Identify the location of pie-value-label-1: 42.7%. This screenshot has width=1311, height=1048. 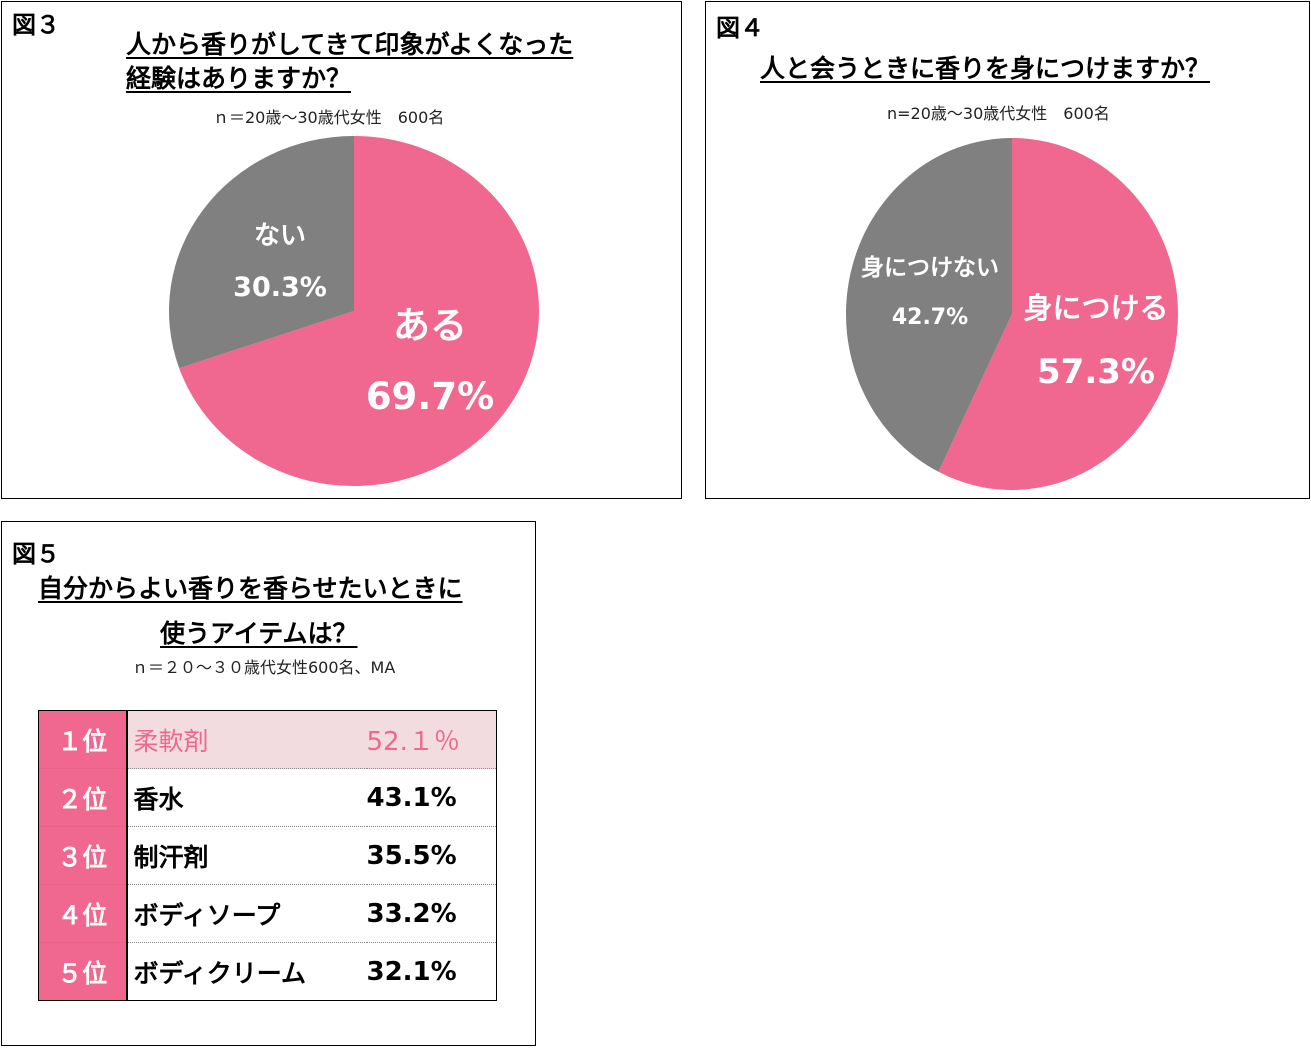
(930, 317).